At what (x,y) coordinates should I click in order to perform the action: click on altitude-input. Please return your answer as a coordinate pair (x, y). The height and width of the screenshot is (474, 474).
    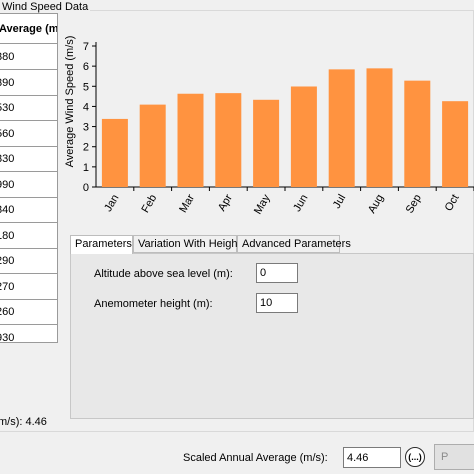
    Looking at the image, I should click on (277, 273).